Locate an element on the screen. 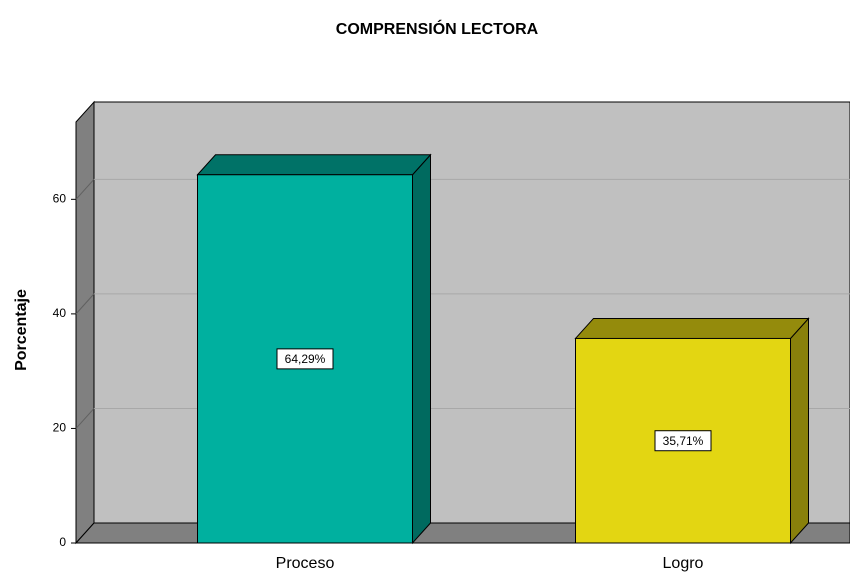  left-wall is located at coordinates (85, 322).